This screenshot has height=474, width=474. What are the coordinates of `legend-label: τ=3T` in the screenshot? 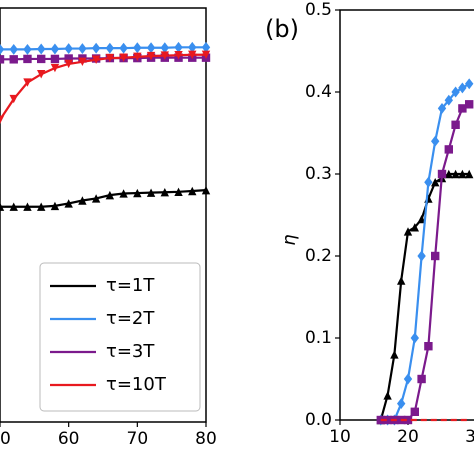 It's located at (130, 351).